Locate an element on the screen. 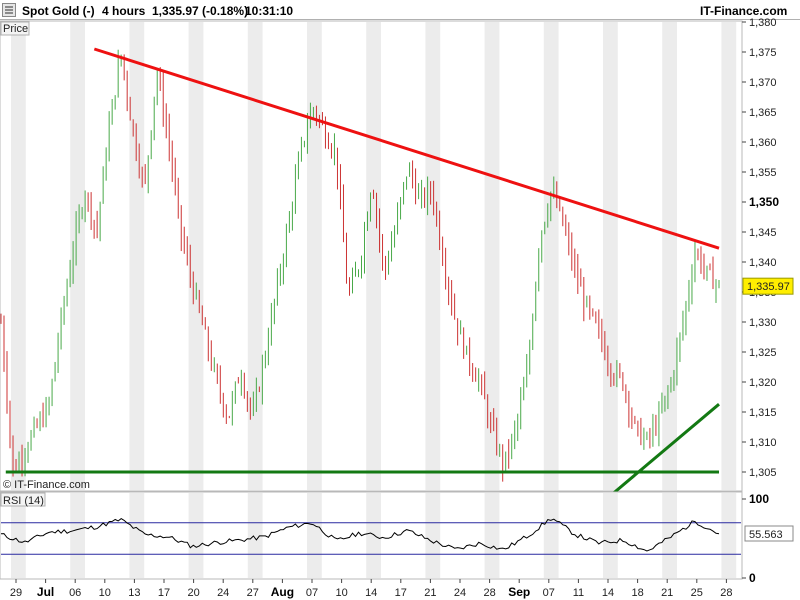 The image size is (800, 600). price-tick-label: 1,330 is located at coordinates (763, 323).